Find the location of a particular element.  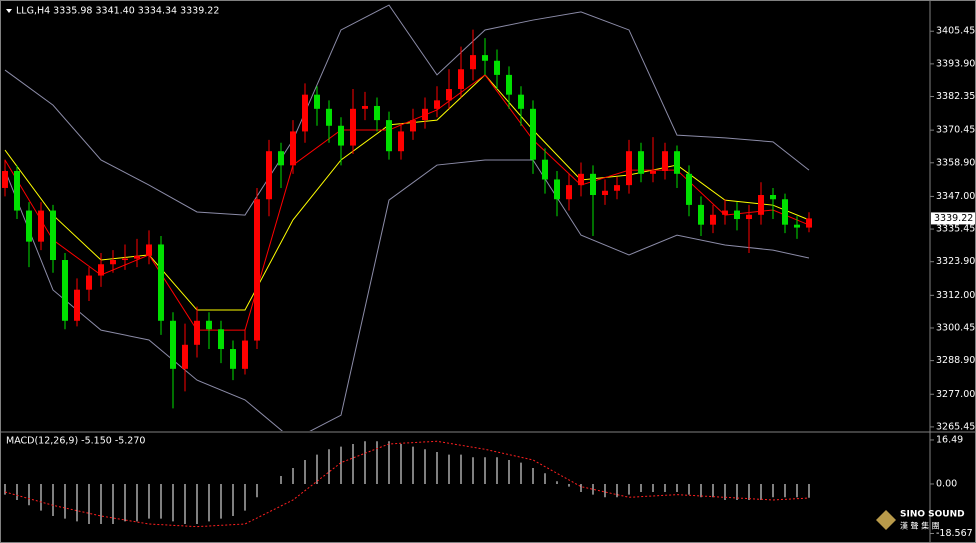

chart-title: LLG,H4 3335.98 3341.40 3334.34 3339.22 is located at coordinates (117, 11).